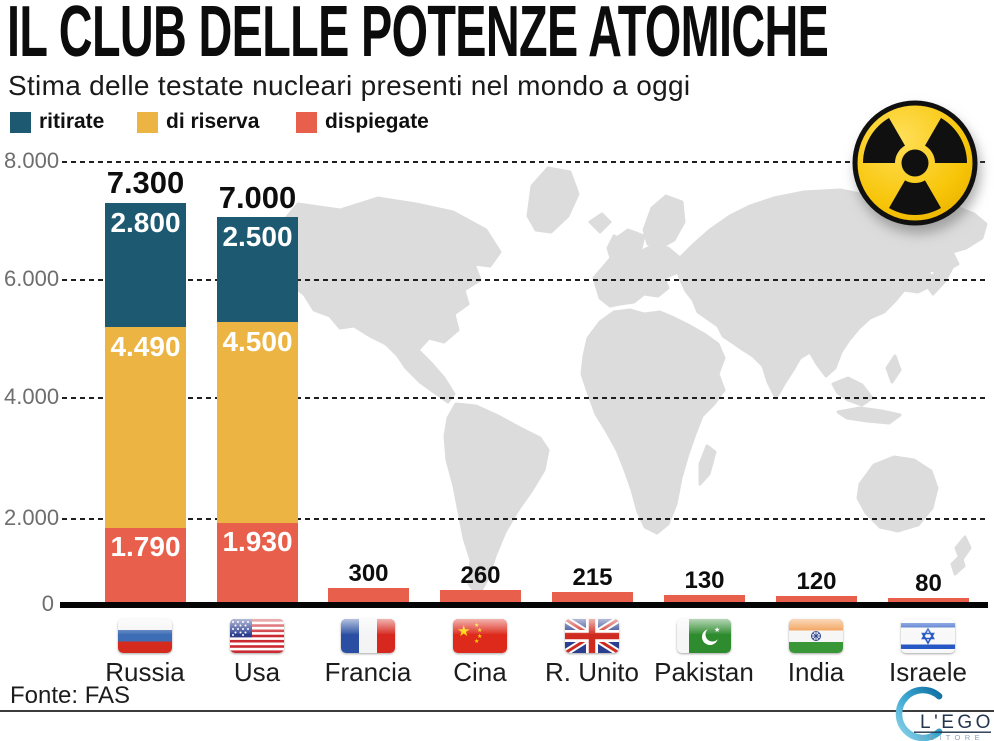 This screenshot has width=994, height=741. What do you see at coordinates (816, 581) in the screenshot?
I see `value-label-india: 120` at bounding box center [816, 581].